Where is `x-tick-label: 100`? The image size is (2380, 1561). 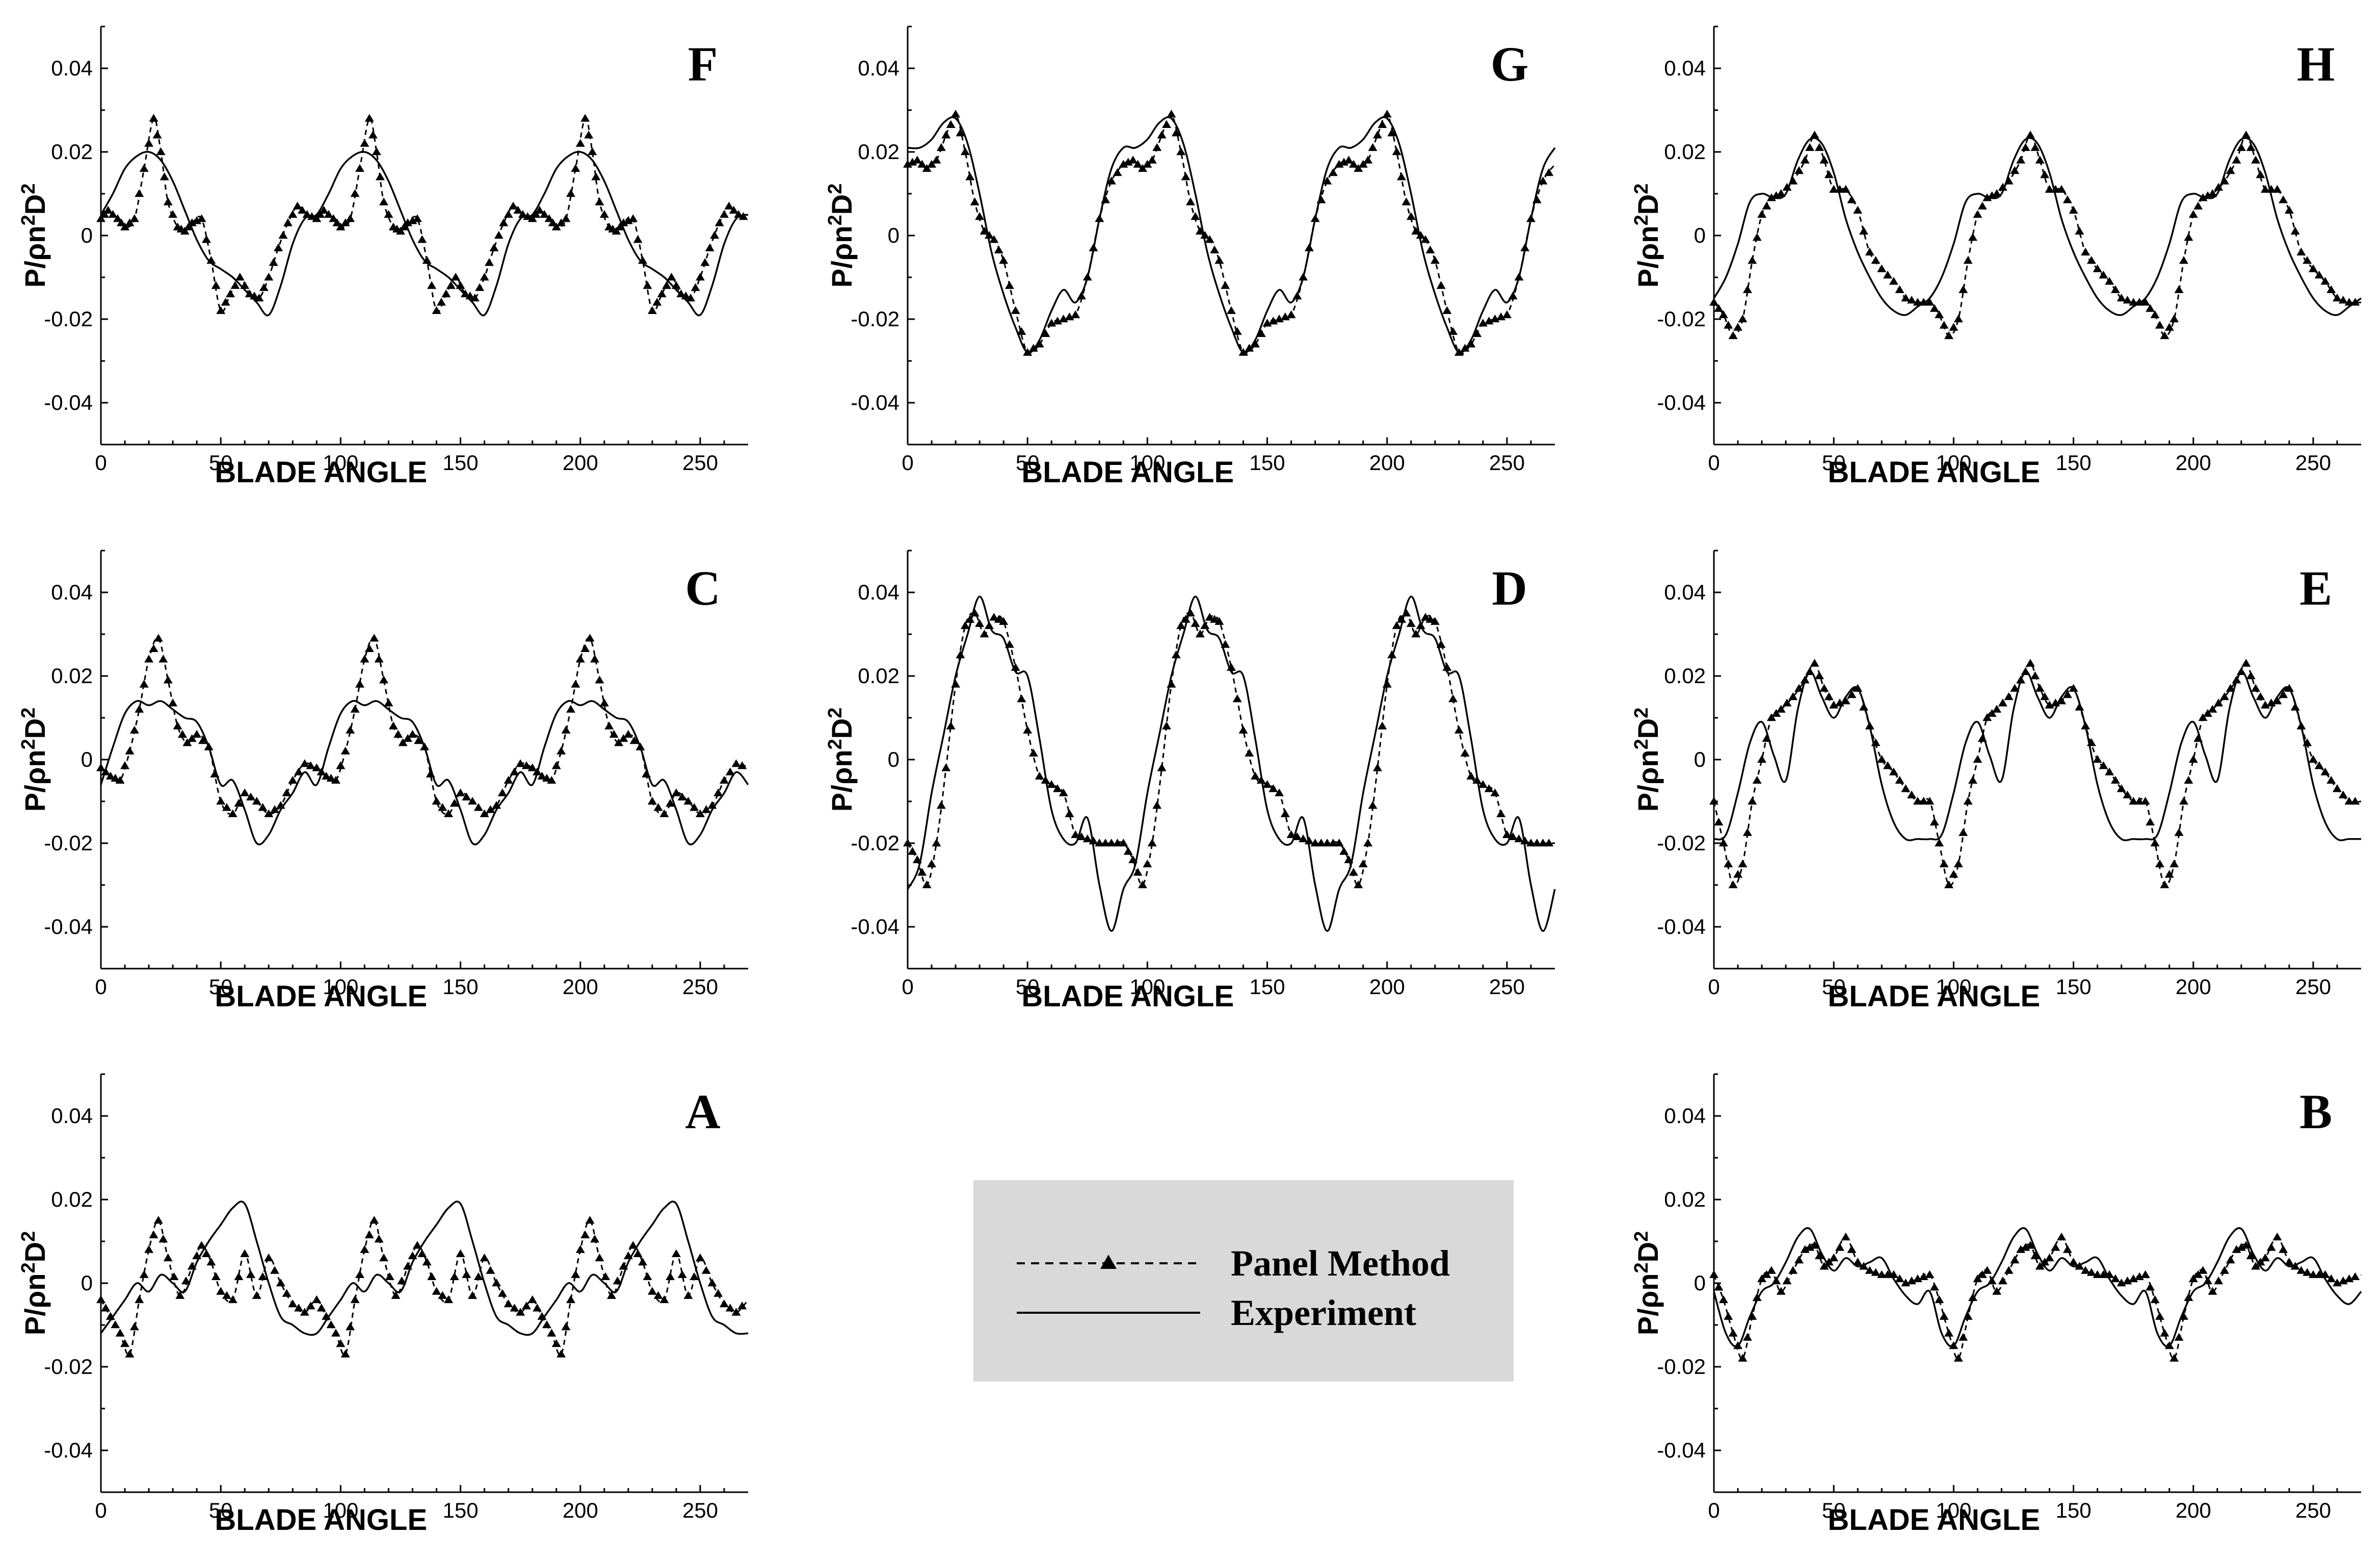
x-tick-label: 100 is located at coordinates (1953, 463).